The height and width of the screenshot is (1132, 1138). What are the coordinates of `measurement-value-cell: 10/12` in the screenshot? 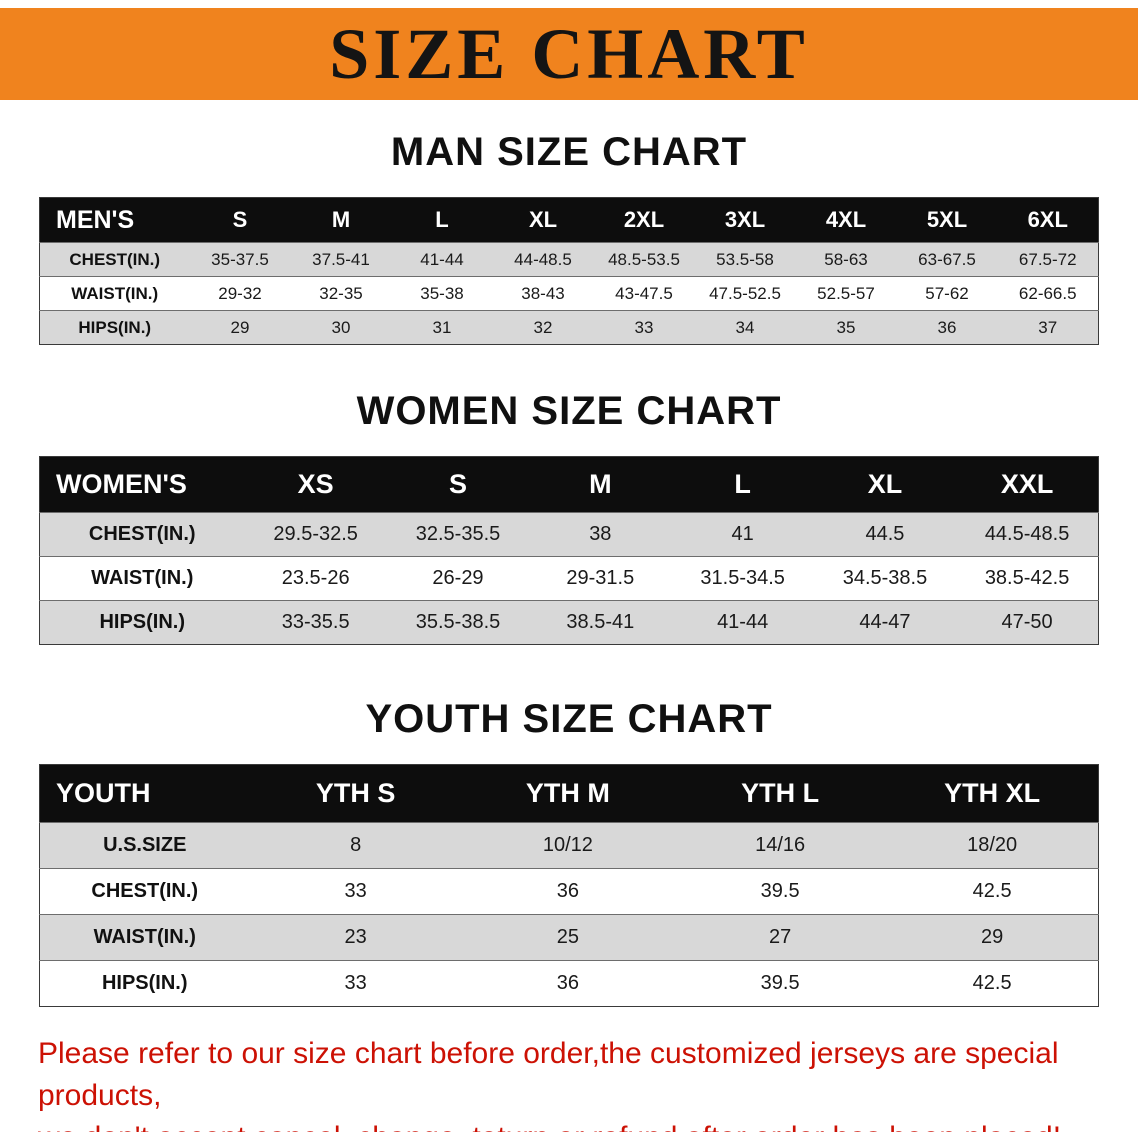 It's located at (567, 845).